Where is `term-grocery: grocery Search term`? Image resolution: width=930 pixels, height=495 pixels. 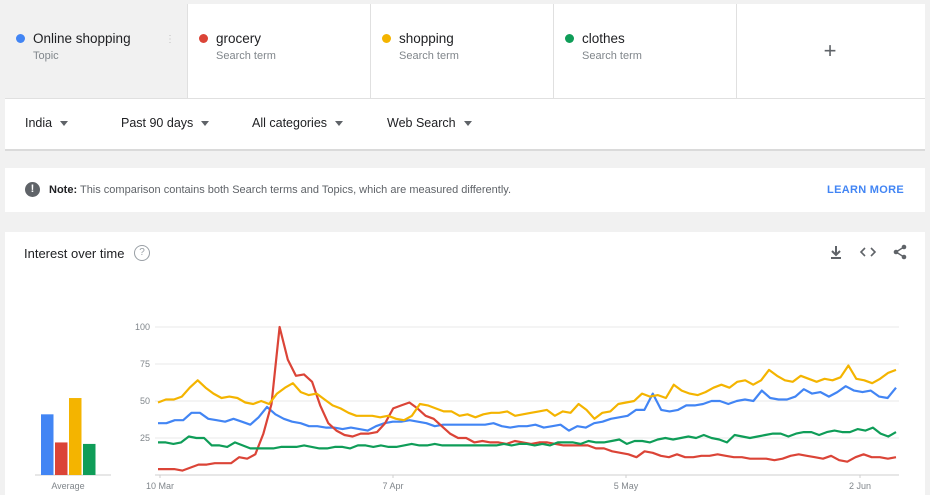
term-grocery: grocery Search term is located at coordinates (279, 51).